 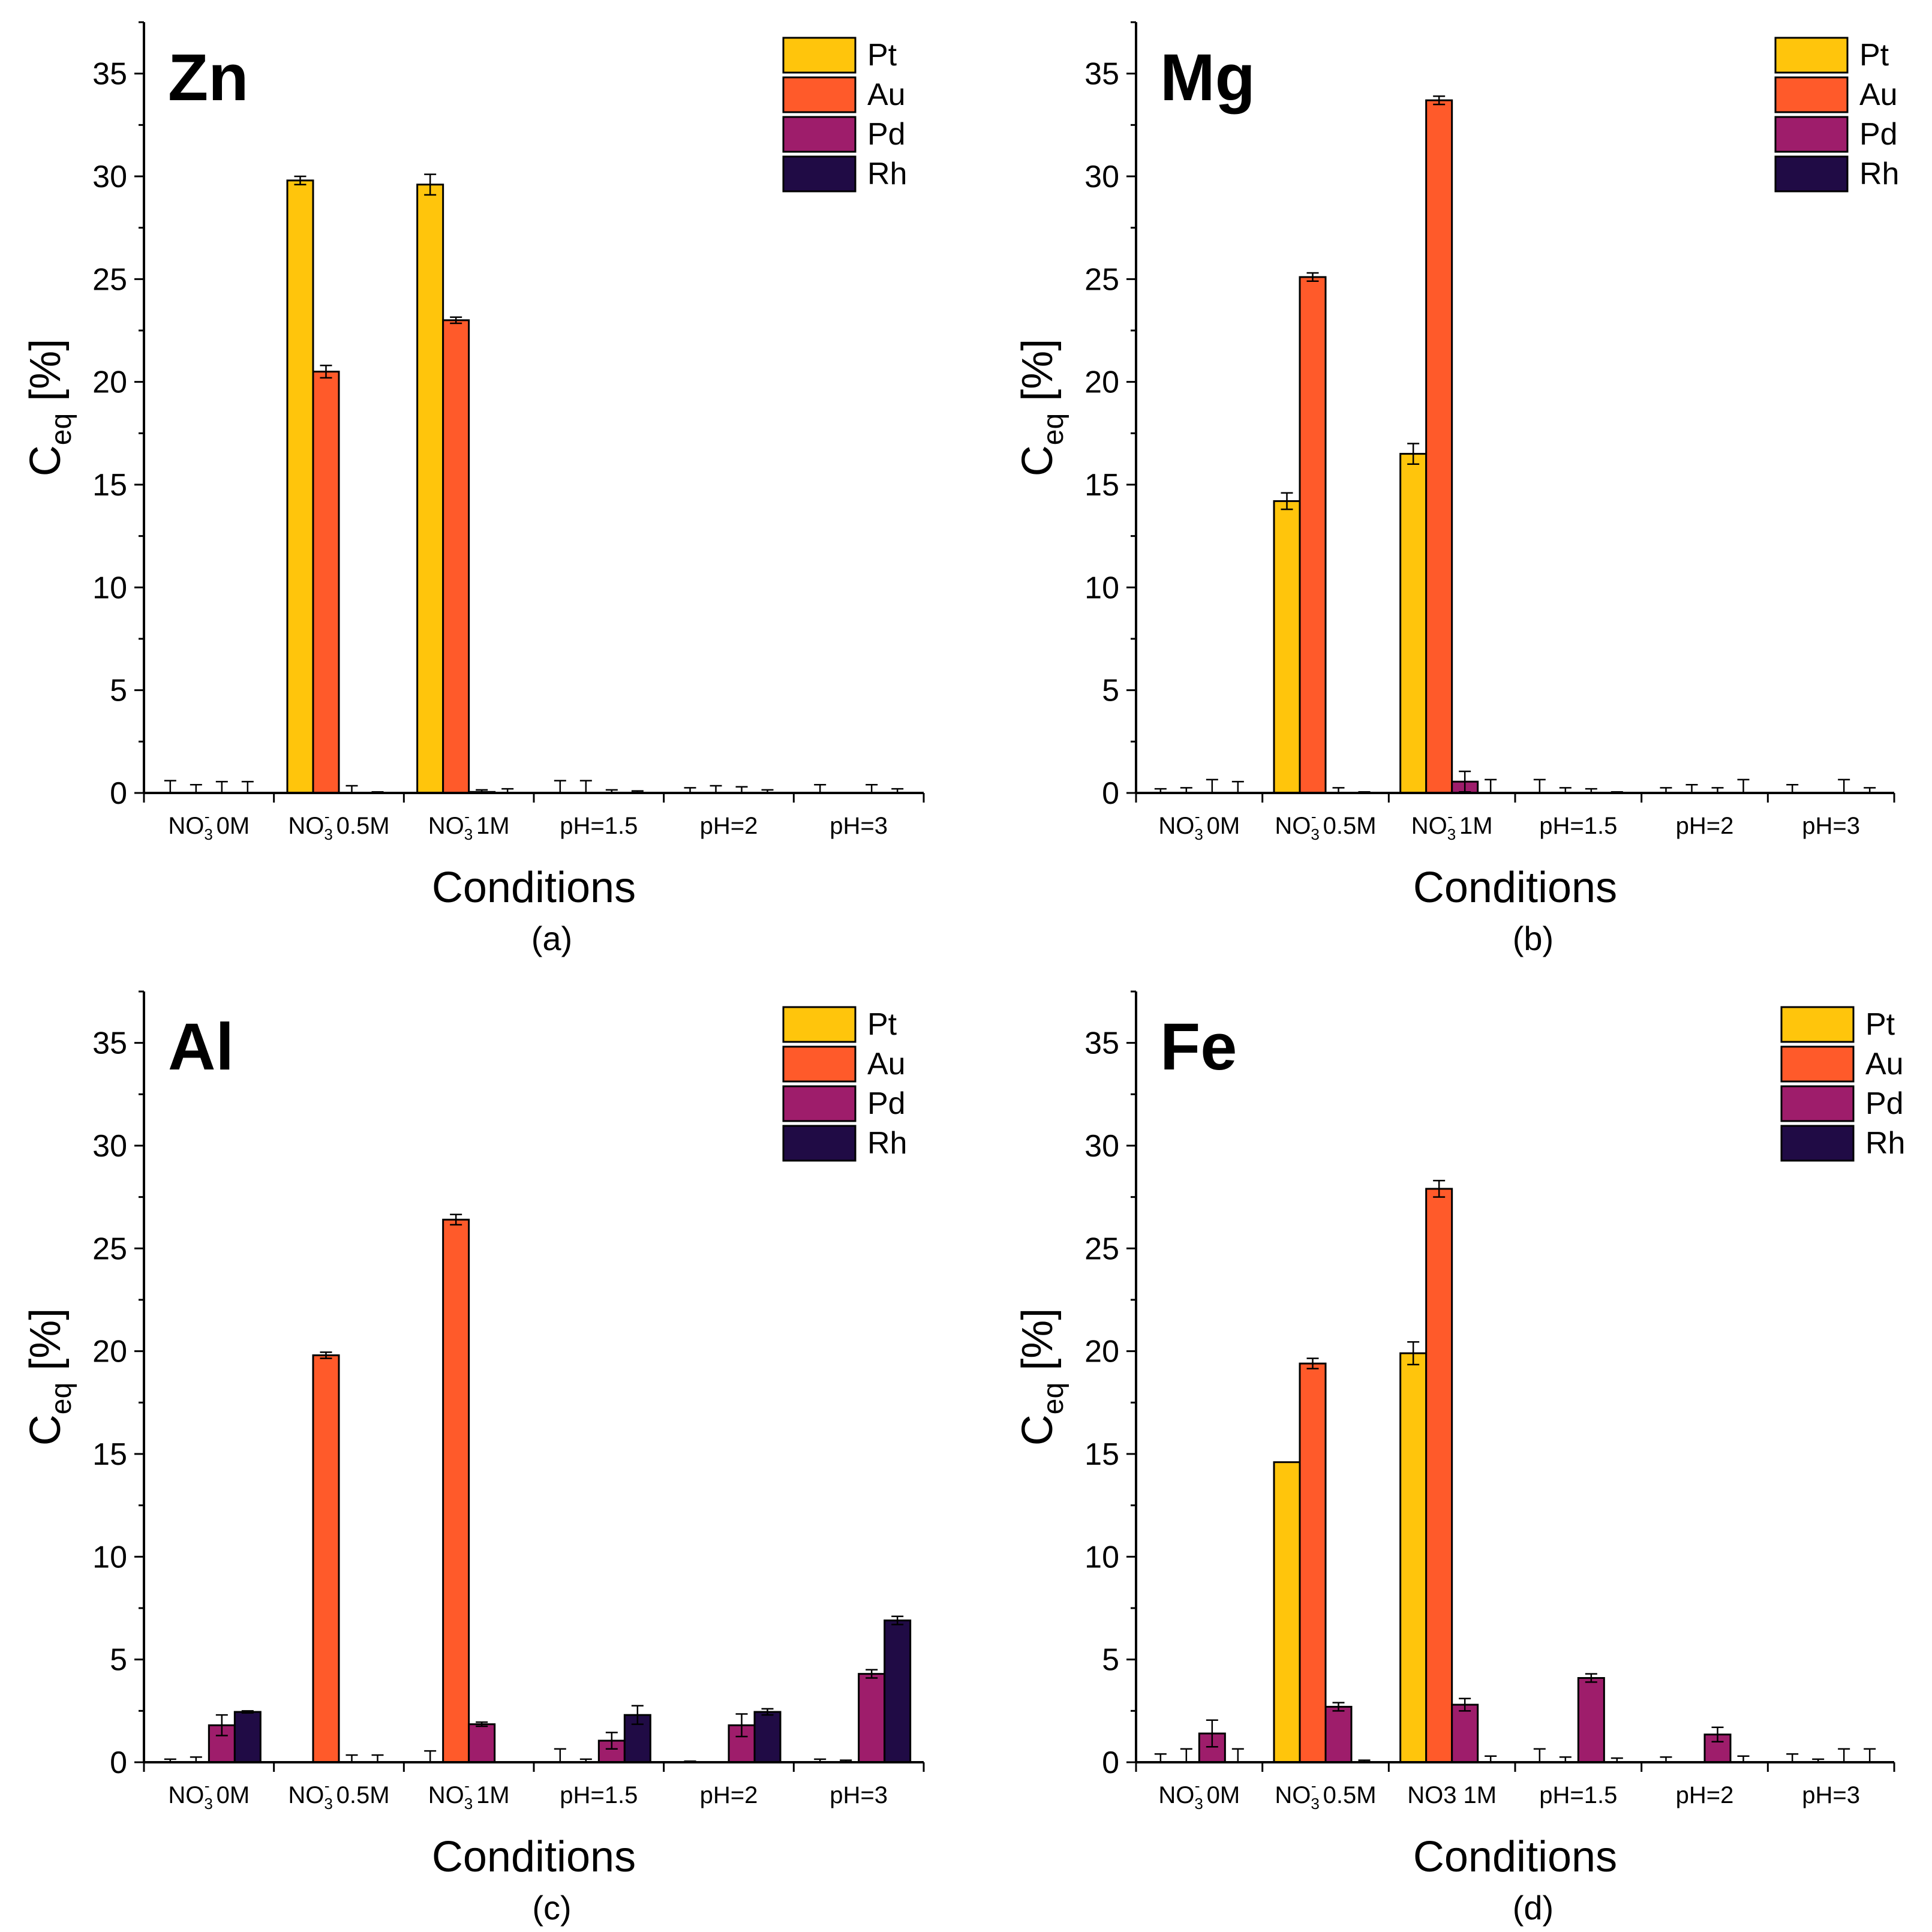 What do you see at coordinates (1591, 1720) in the screenshot?
I see `bar-pd` at bounding box center [1591, 1720].